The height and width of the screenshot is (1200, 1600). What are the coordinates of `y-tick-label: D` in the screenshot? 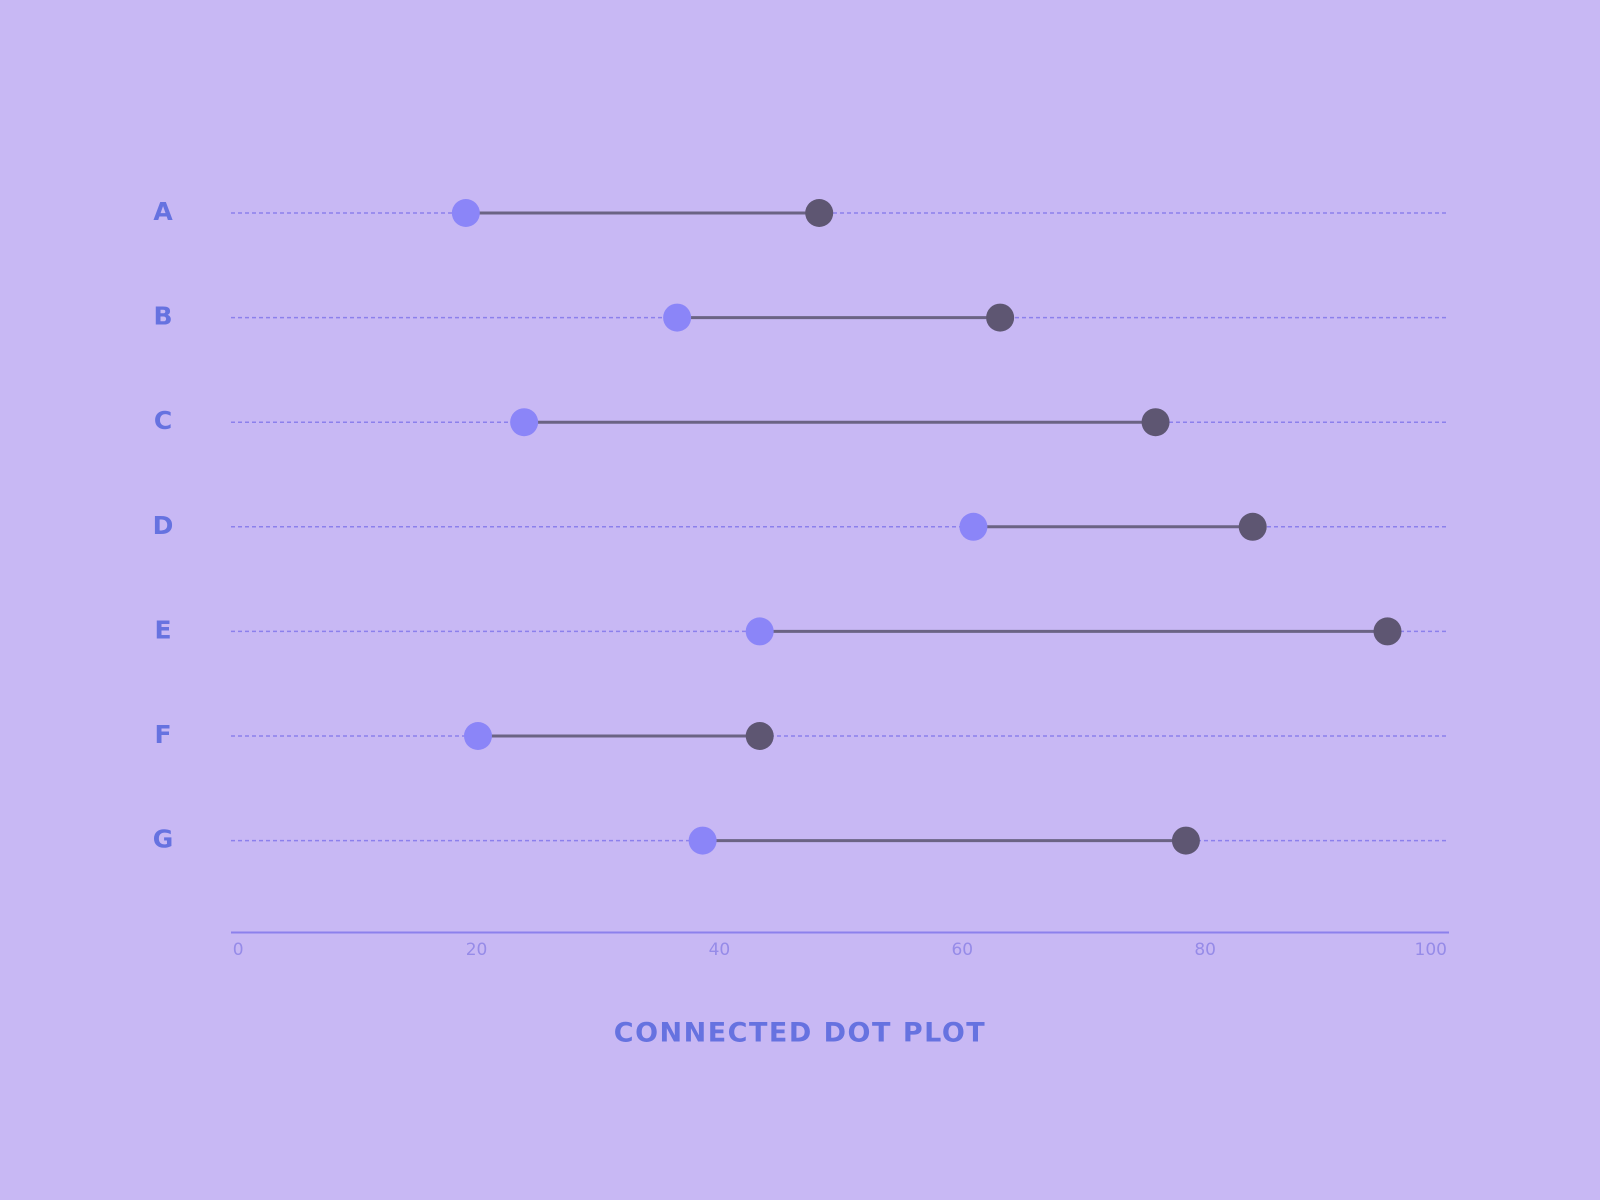 It's located at (163, 525).